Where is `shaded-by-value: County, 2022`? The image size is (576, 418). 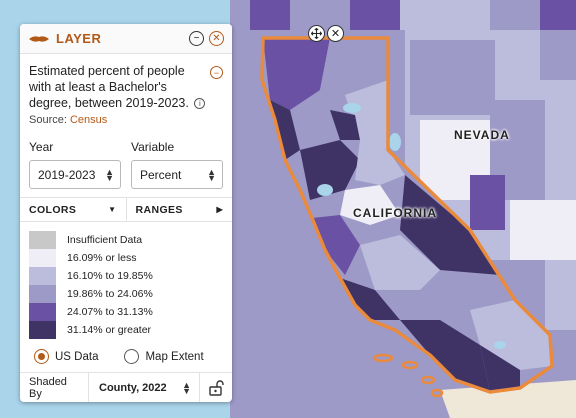 shaded-by-value: County, 2022 is located at coordinates (133, 387).